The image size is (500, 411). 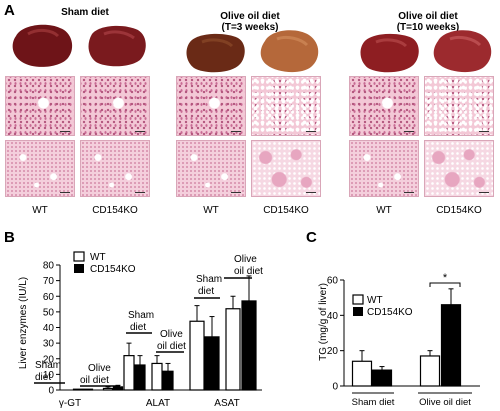 What do you see at coordinates (250, 27) in the screenshot?
I see `group-title-line: (T=3 weeks)` at bounding box center [250, 27].